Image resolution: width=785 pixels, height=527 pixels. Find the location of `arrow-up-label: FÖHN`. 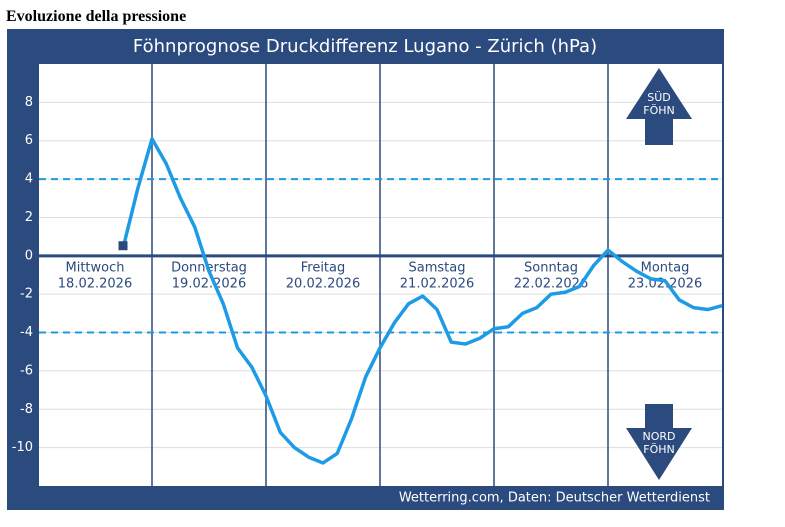

arrow-up-label: FÖHN is located at coordinates (659, 110).